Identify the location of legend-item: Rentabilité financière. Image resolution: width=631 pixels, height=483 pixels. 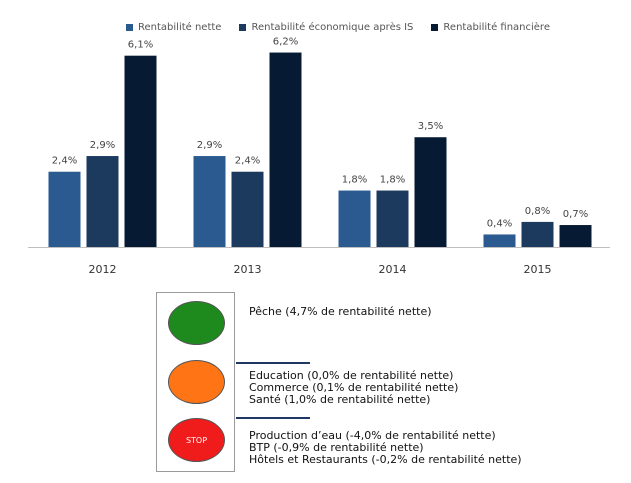
(490, 27).